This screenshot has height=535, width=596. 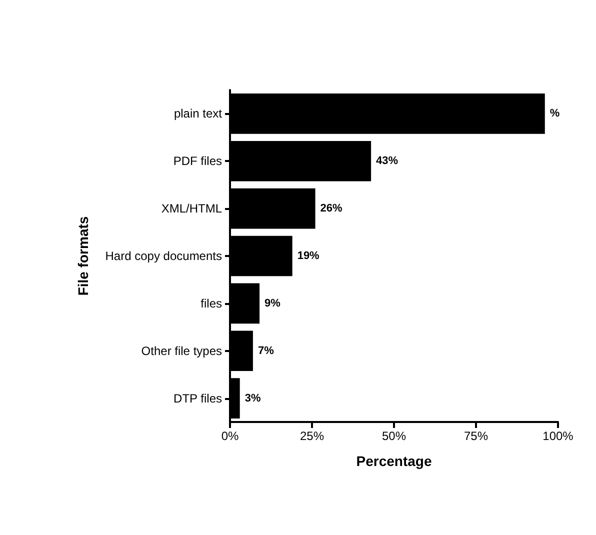 What do you see at coordinates (312, 436) in the screenshot?
I see `x-tick-label: 25%` at bounding box center [312, 436].